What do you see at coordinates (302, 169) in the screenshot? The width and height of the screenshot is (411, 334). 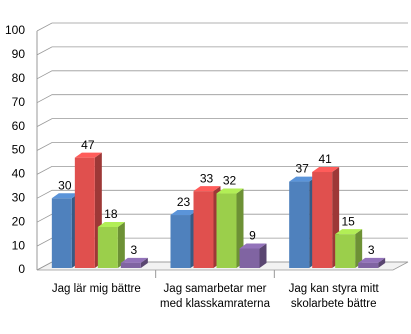 I see `data-label: 37` at bounding box center [302, 169].